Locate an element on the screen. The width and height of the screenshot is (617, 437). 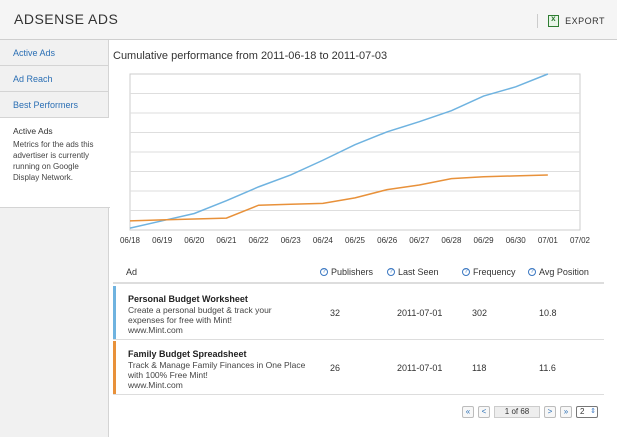
avg-position-cell: 10.8 is located at coordinates (548, 313).